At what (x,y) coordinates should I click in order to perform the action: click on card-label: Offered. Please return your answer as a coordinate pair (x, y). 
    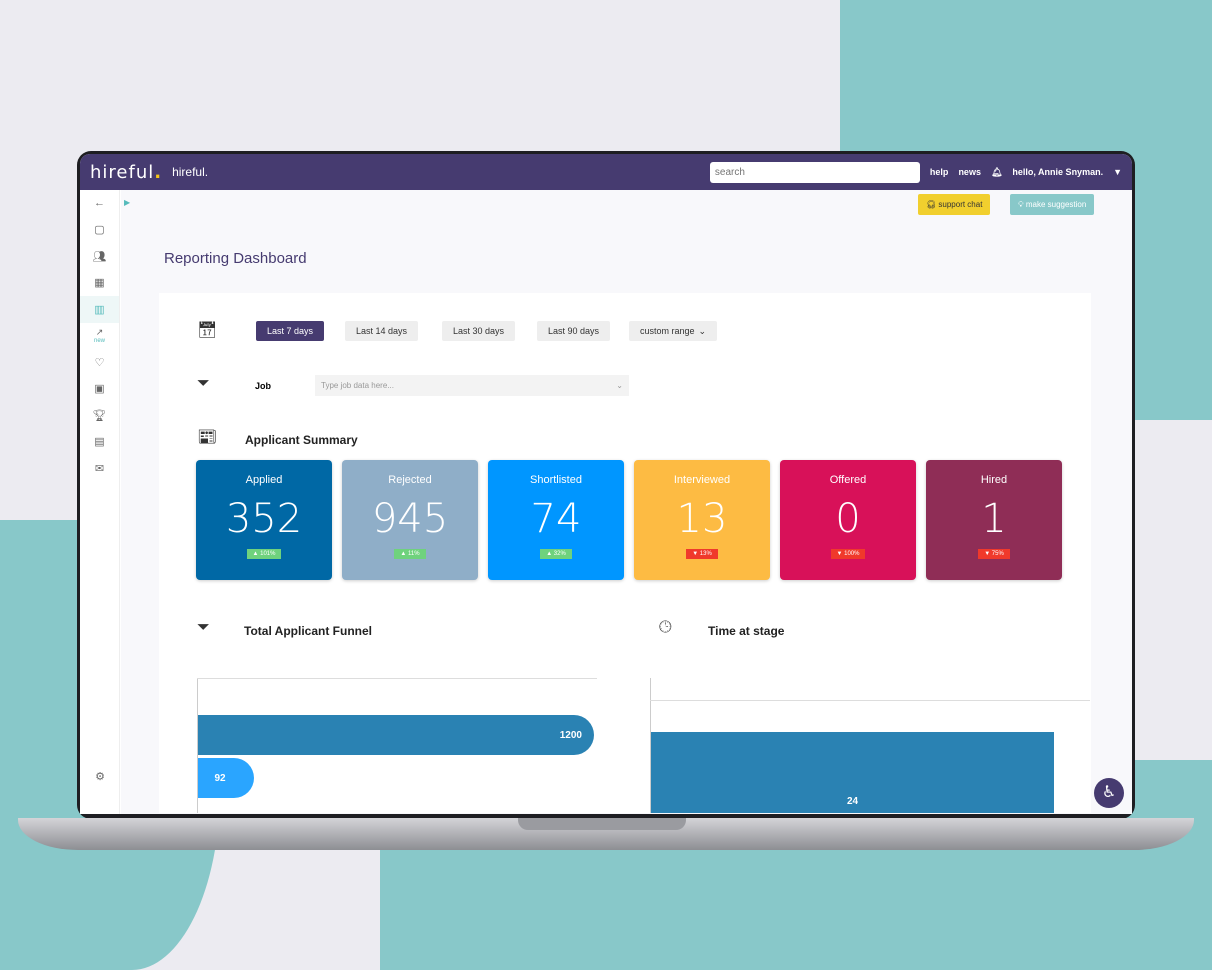
    Looking at the image, I should click on (848, 480).